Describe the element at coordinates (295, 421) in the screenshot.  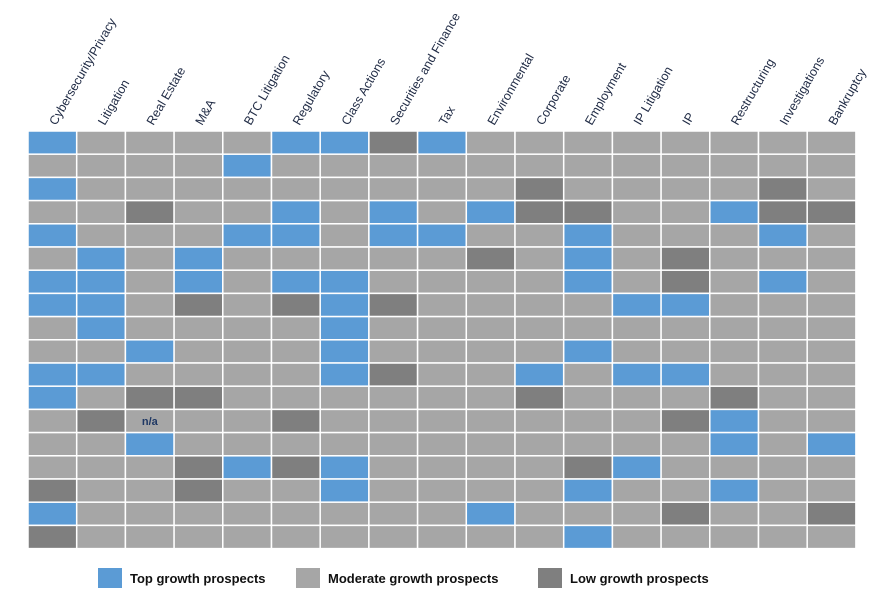
I see `heatmap-cell-r12-c5` at that location.